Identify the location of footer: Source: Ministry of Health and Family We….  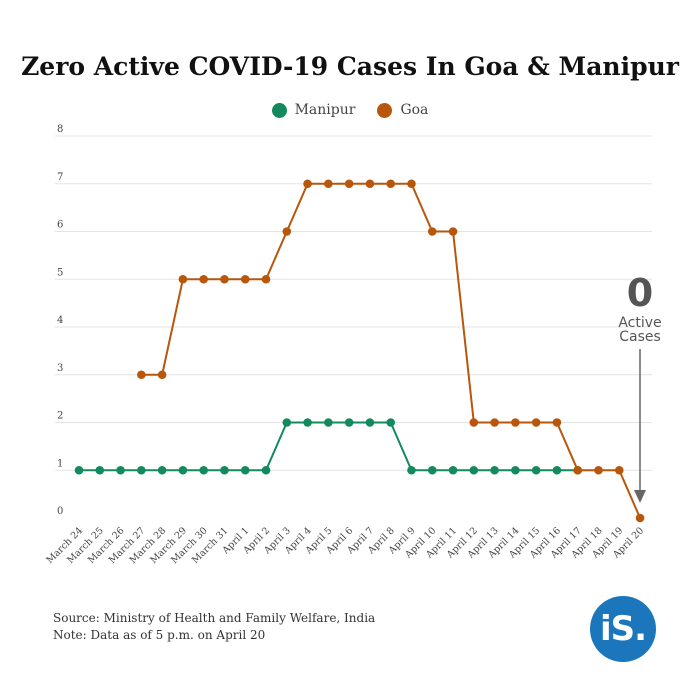
(214, 627).